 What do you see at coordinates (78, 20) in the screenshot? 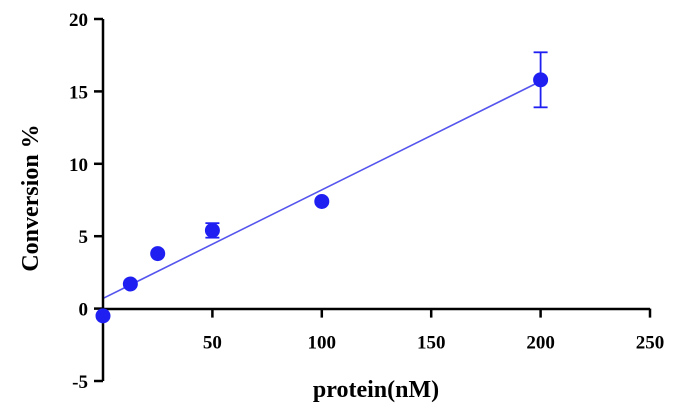
I see `y-tick-label-5: 20` at bounding box center [78, 20].